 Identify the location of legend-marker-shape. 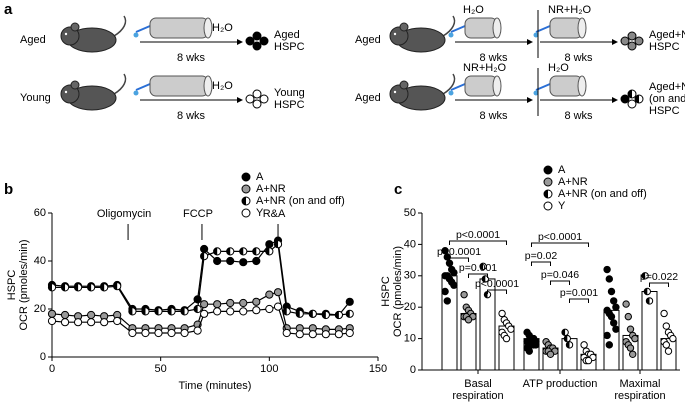
(246, 213).